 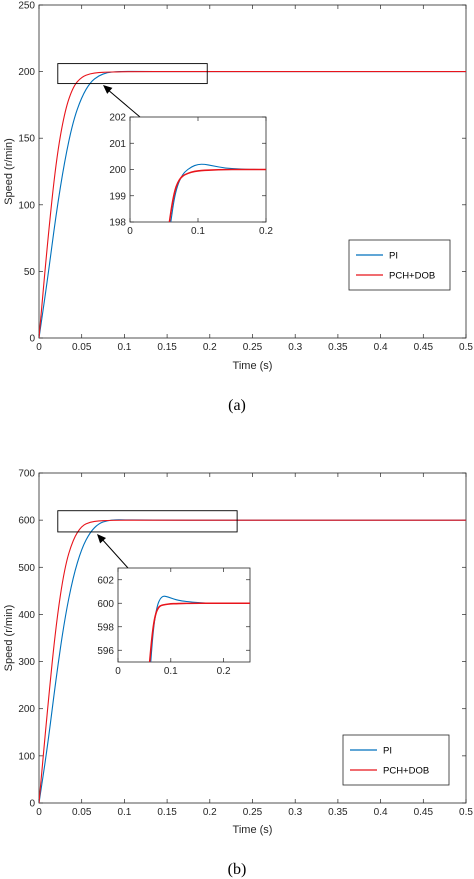 What do you see at coordinates (117, 196) in the screenshot?
I see `inset-ytick-label: 199` at bounding box center [117, 196].